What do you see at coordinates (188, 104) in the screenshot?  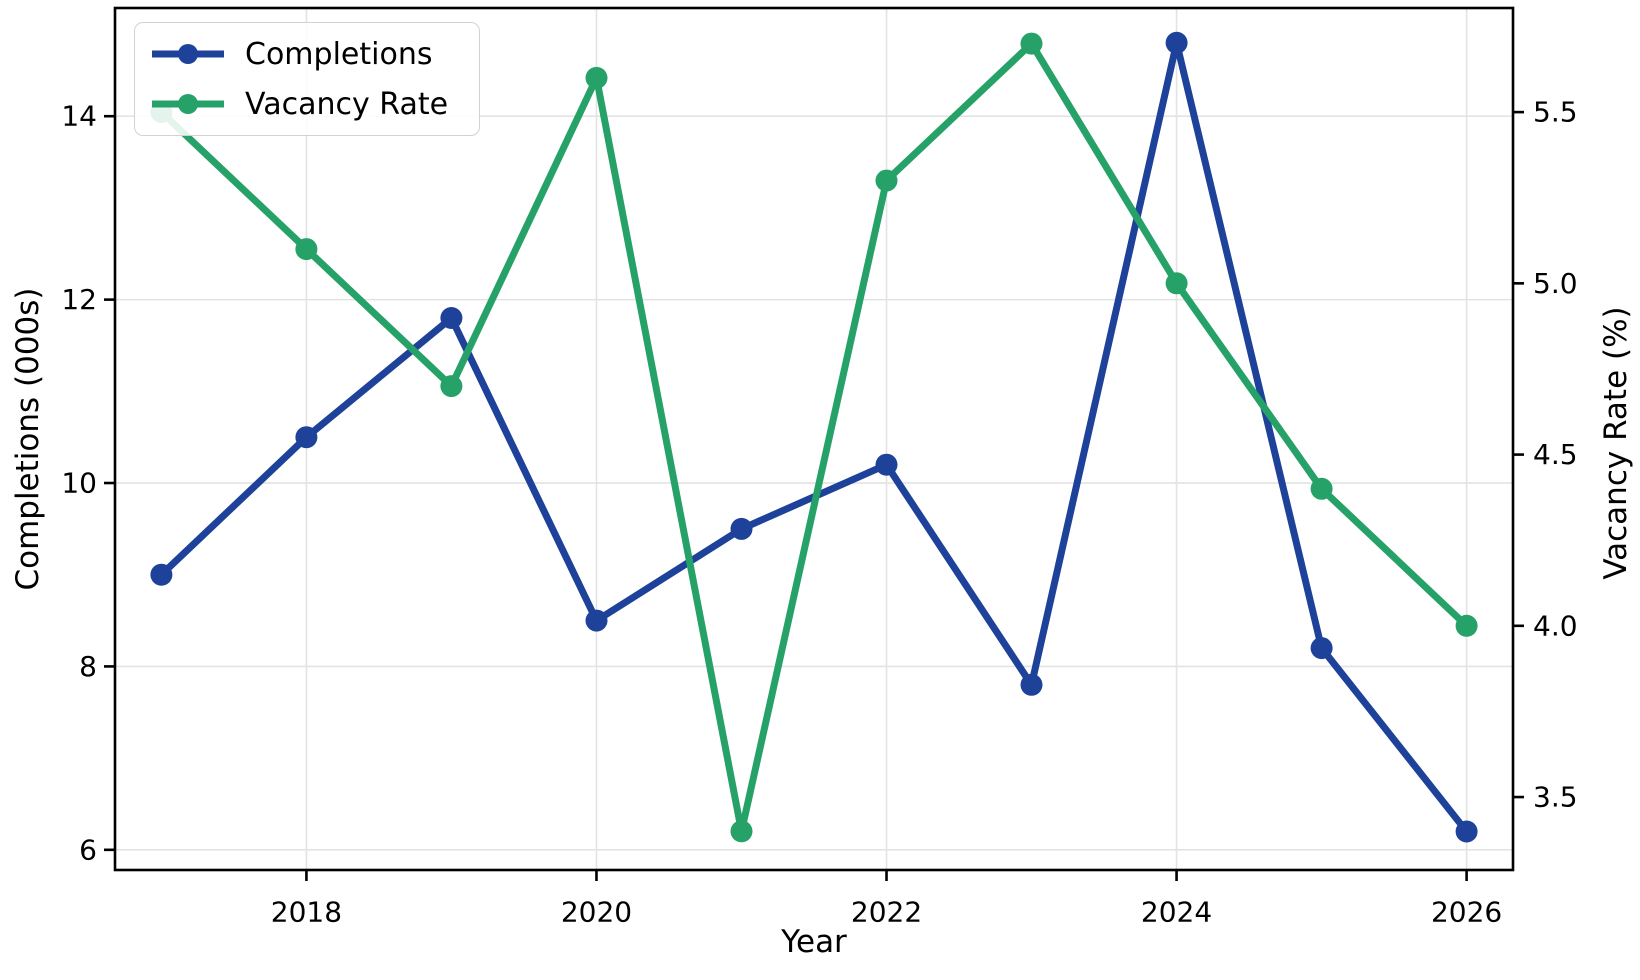 I see `legend-swatch-vacancy-rate-icon` at bounding box center [188, 104].